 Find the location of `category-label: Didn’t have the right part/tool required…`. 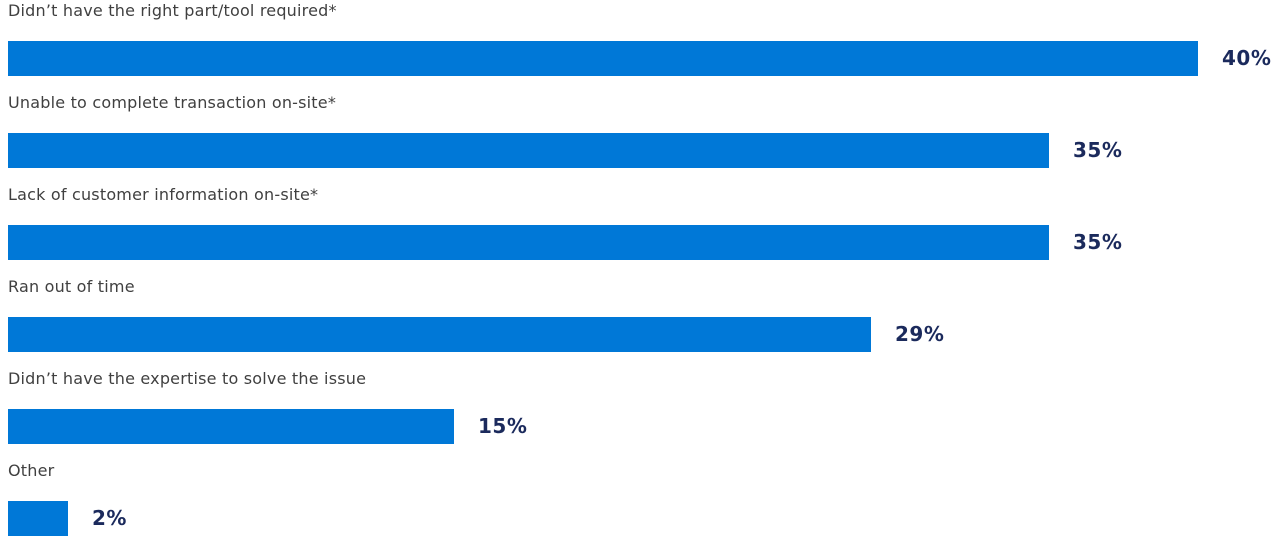

category-label: Didn’t have the right part/tool required… is located at coordinates (172, 10).